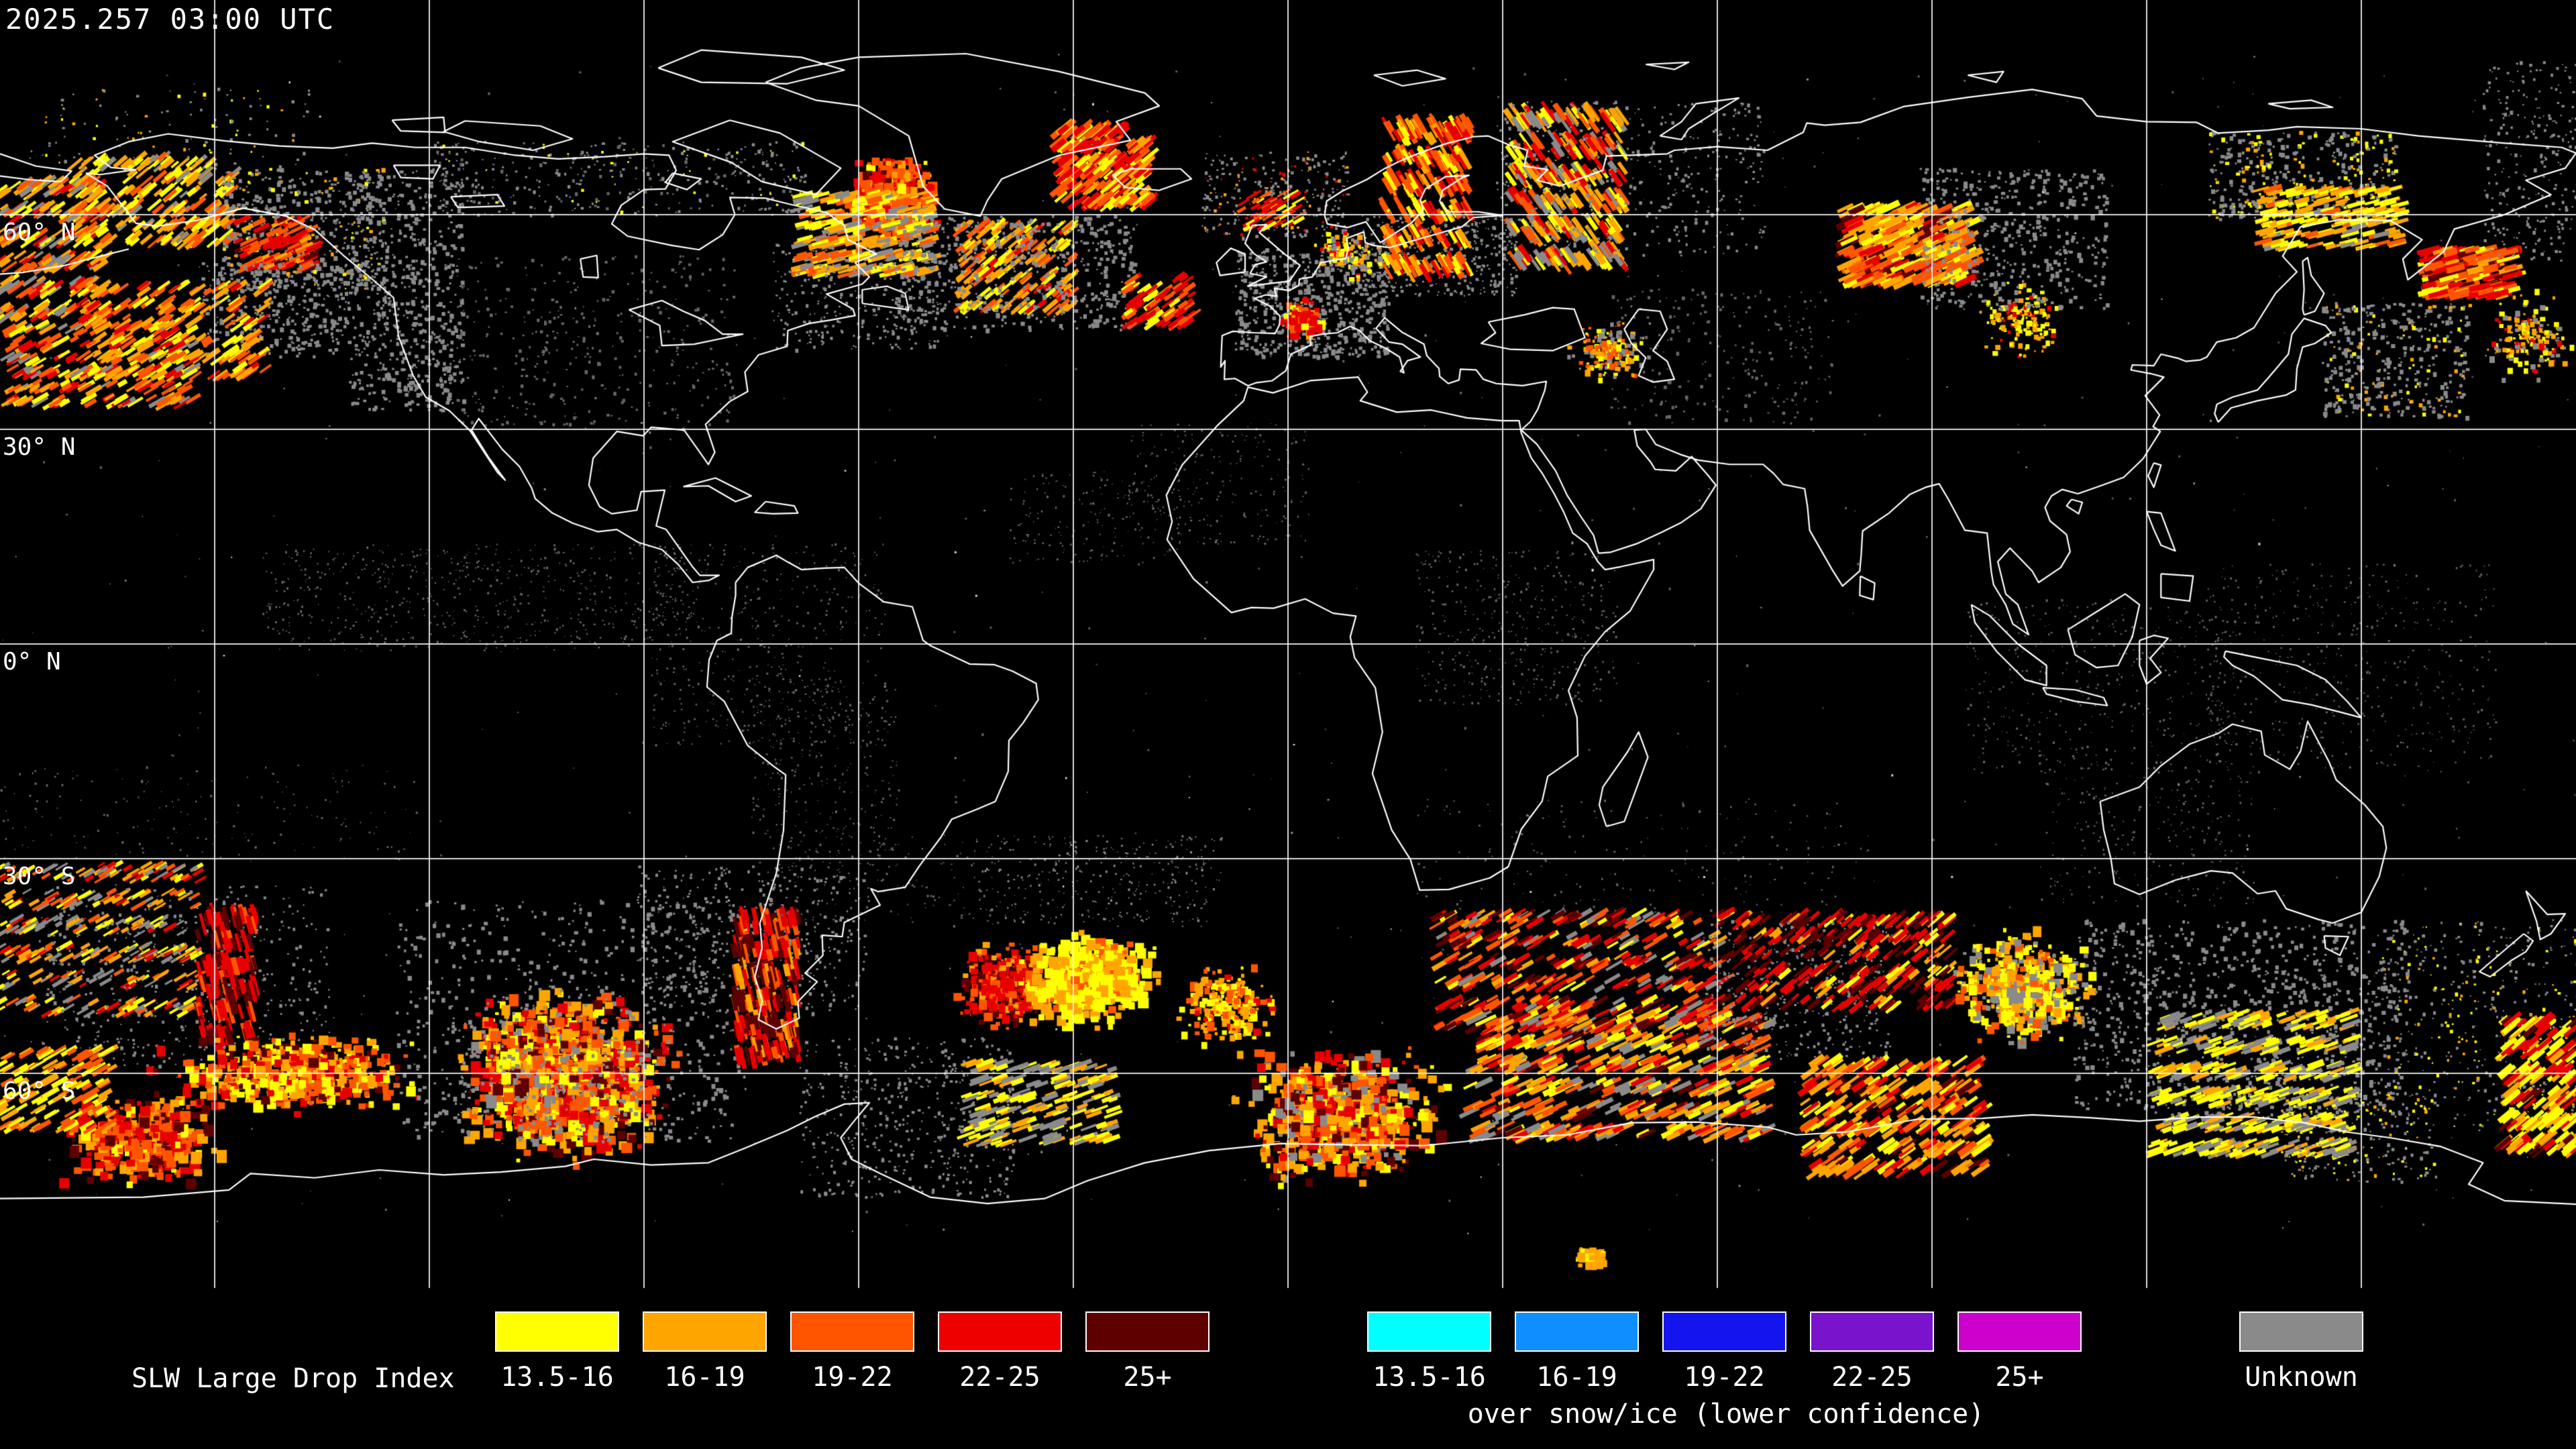  I want to click on legend-label-snowice-0: 13.5-16, so click(1429, 1377).